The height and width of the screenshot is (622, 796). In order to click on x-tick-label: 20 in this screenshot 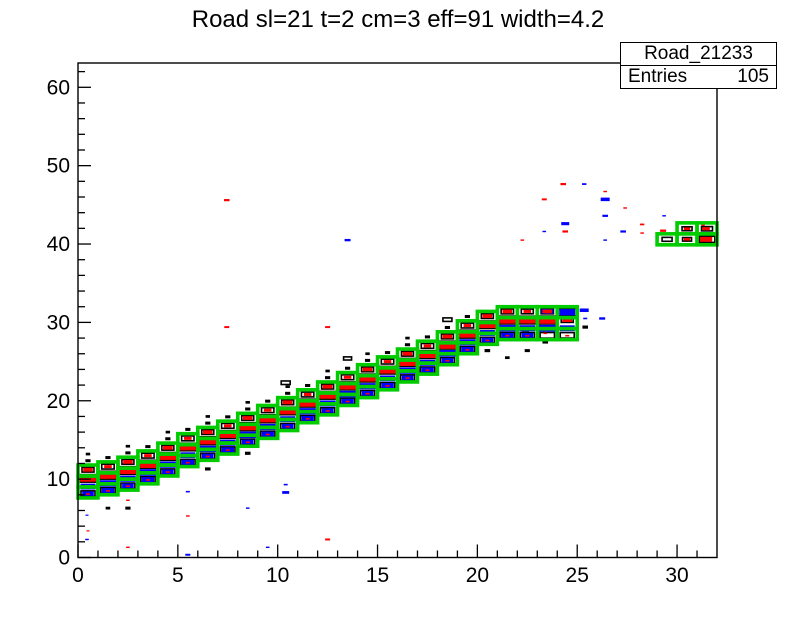, I will do `click(477, 575)`.